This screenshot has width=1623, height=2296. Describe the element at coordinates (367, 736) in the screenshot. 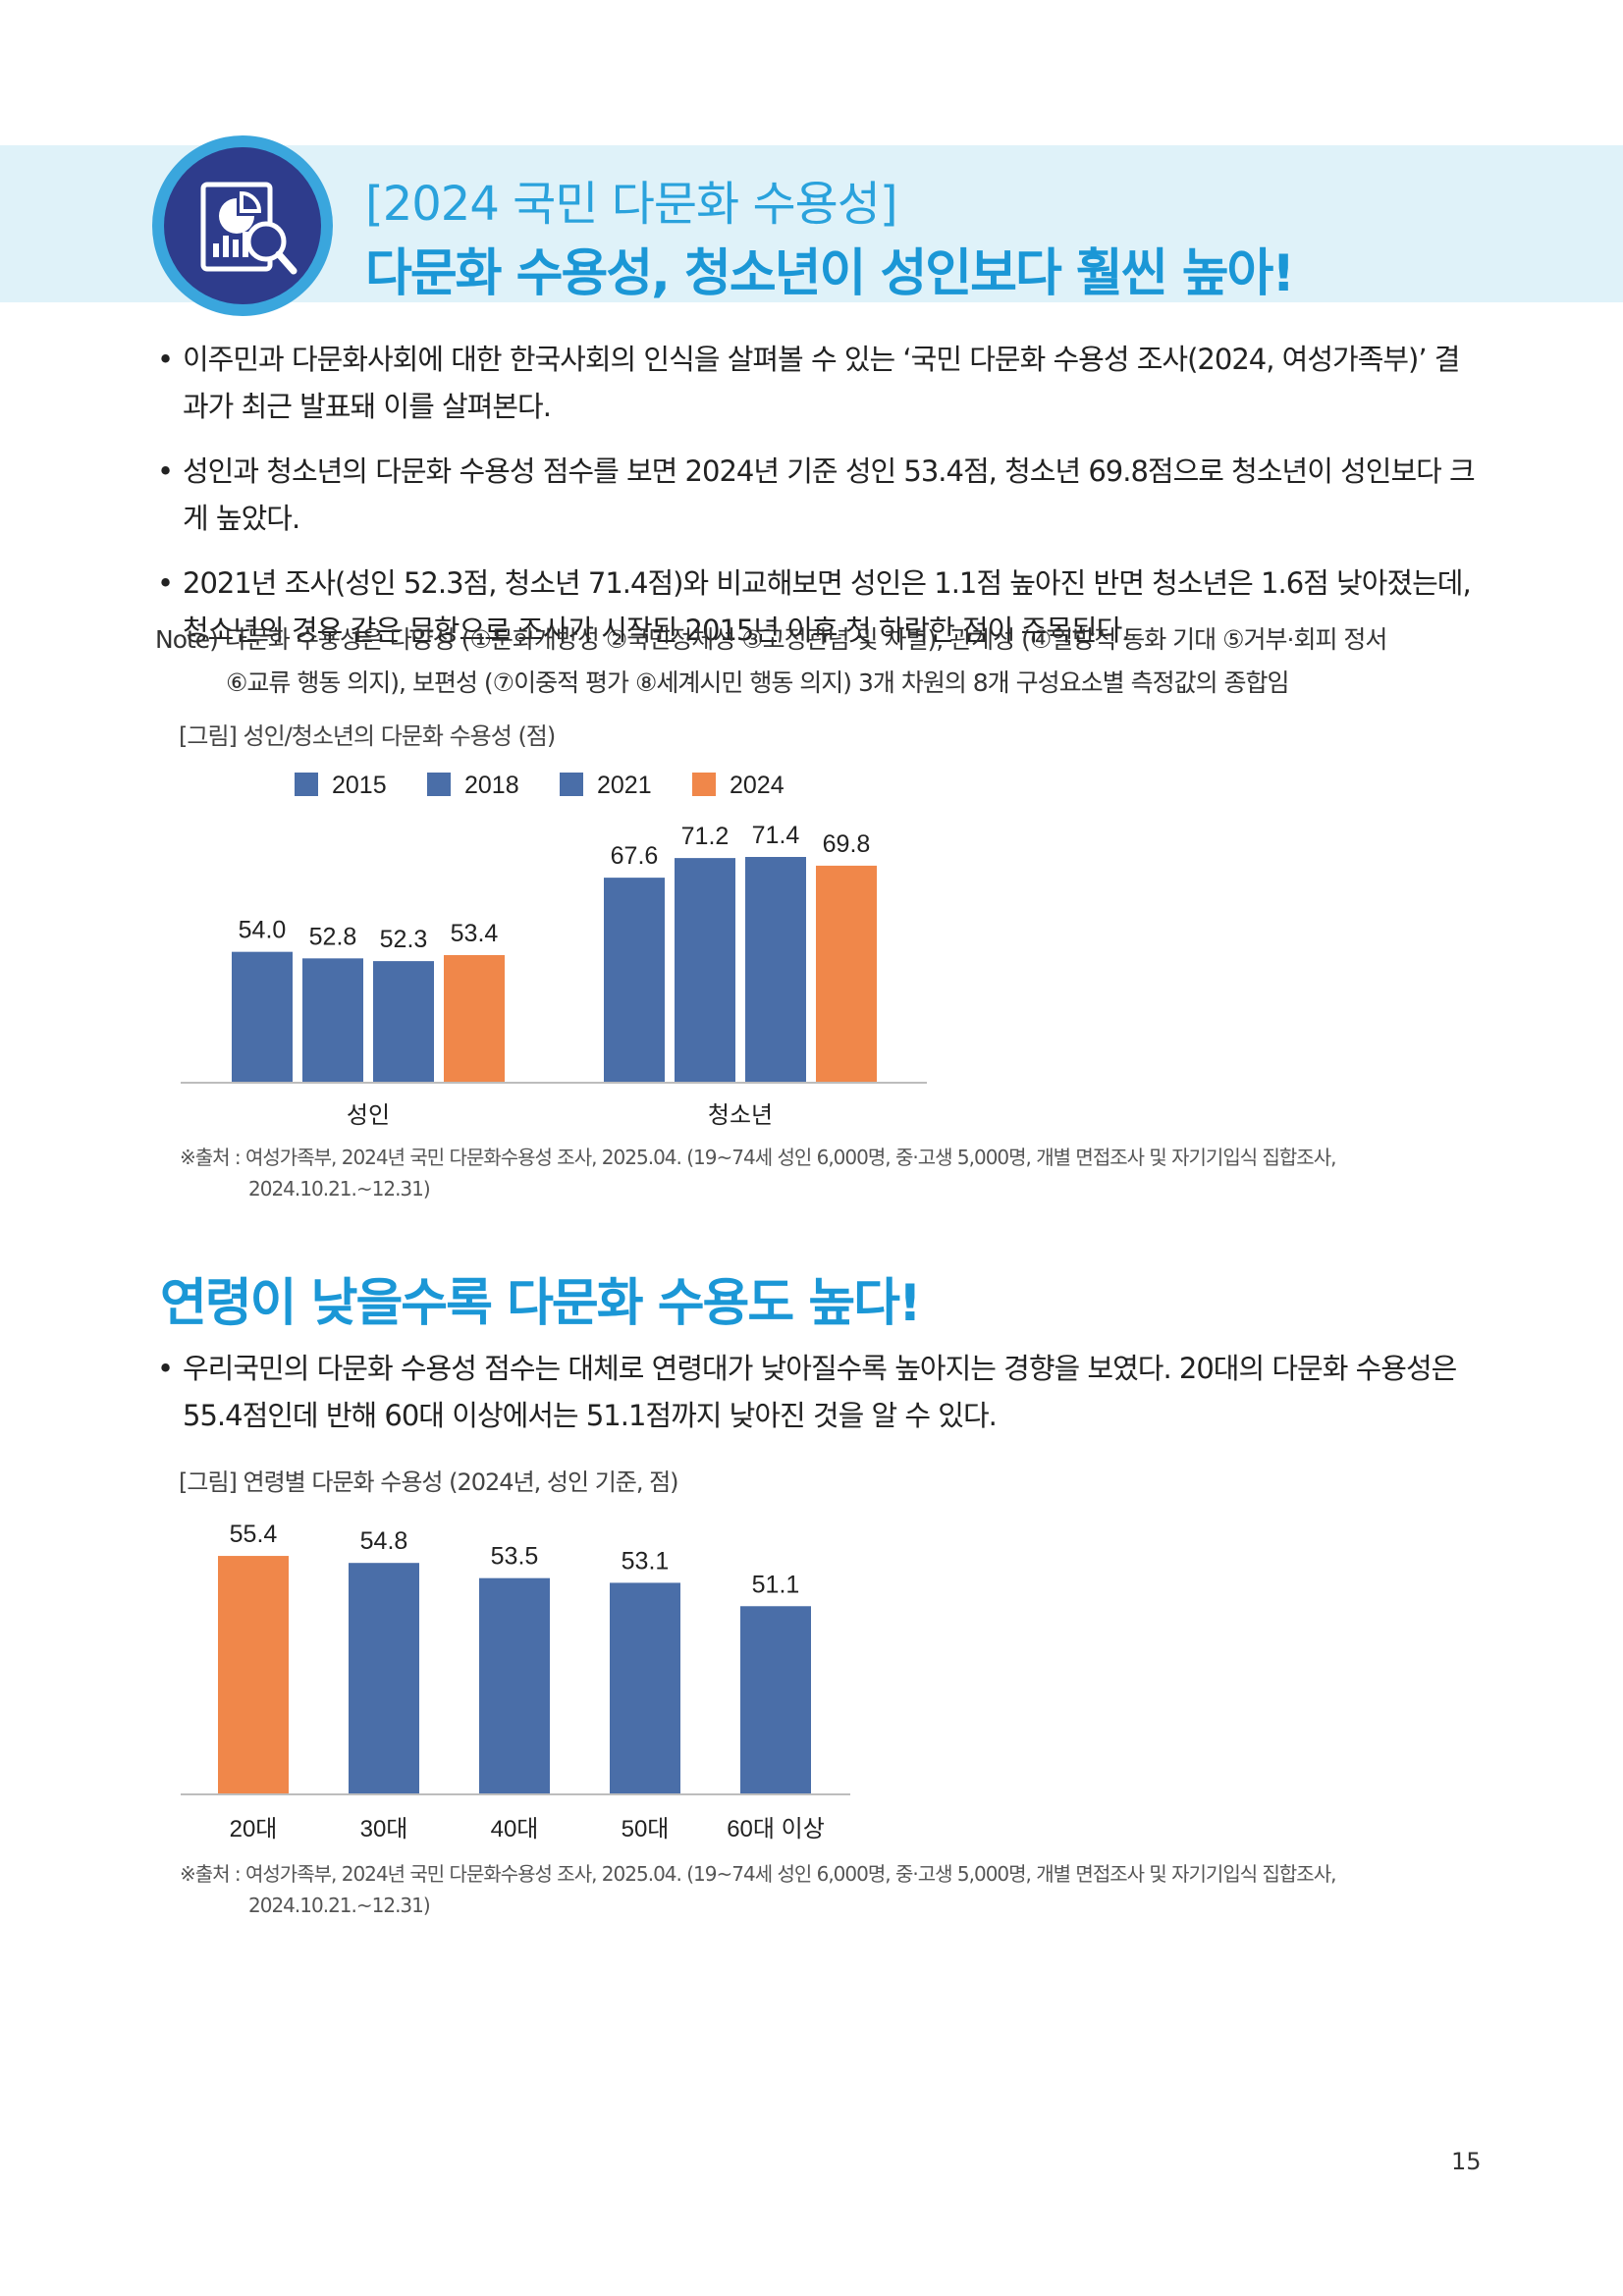

I see `chart1-caption: [그림] 성인/청소년의 다문화 수용성 (점)` at that location.